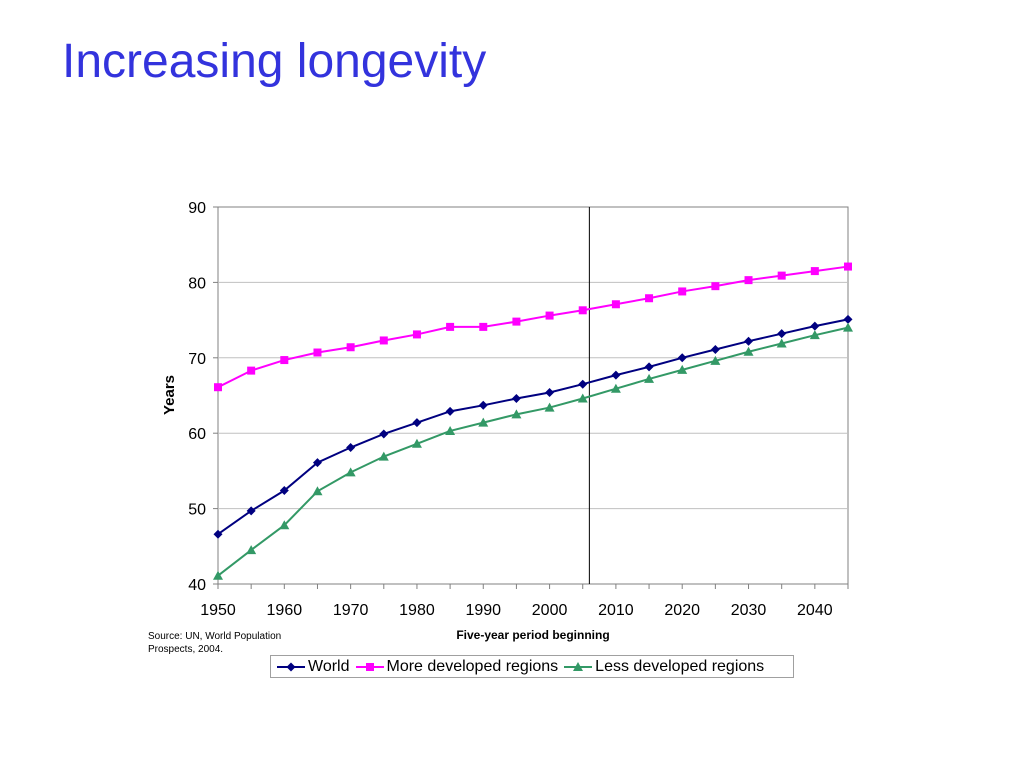 Image resolution: width=1024 pixels, height=768 pixels. I want to click on legend-item-less-developed: Less developed regions, so click(664, 667).